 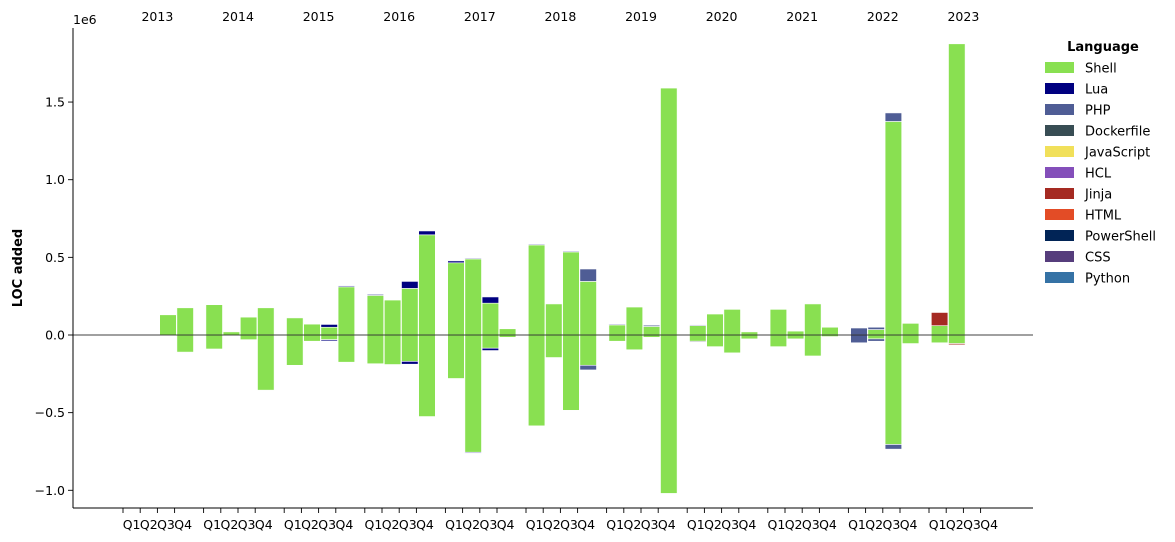 What do you see at coordinates (536, 290) in the screenshot?
I see `bar-2018-Q1-shell-added` at bounding box center [536, 290].